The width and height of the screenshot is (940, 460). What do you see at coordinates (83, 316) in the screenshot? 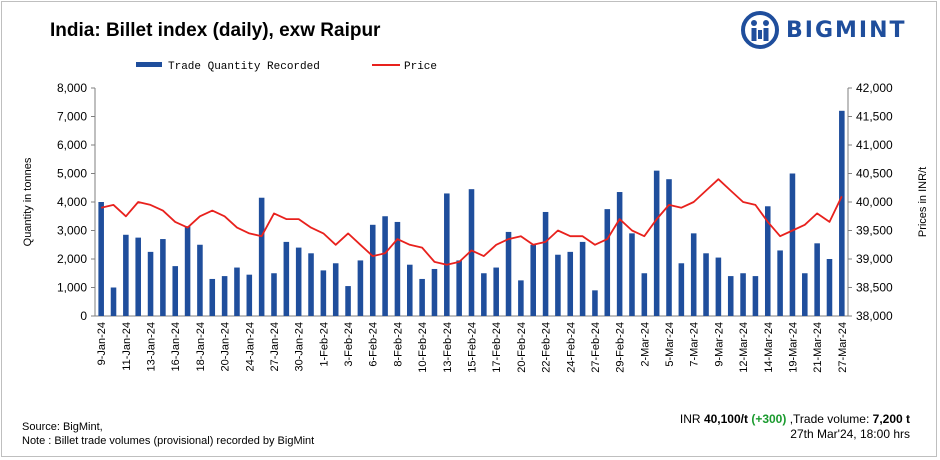
I see `y-tick-label: 0` at bounding box center [83, 316].